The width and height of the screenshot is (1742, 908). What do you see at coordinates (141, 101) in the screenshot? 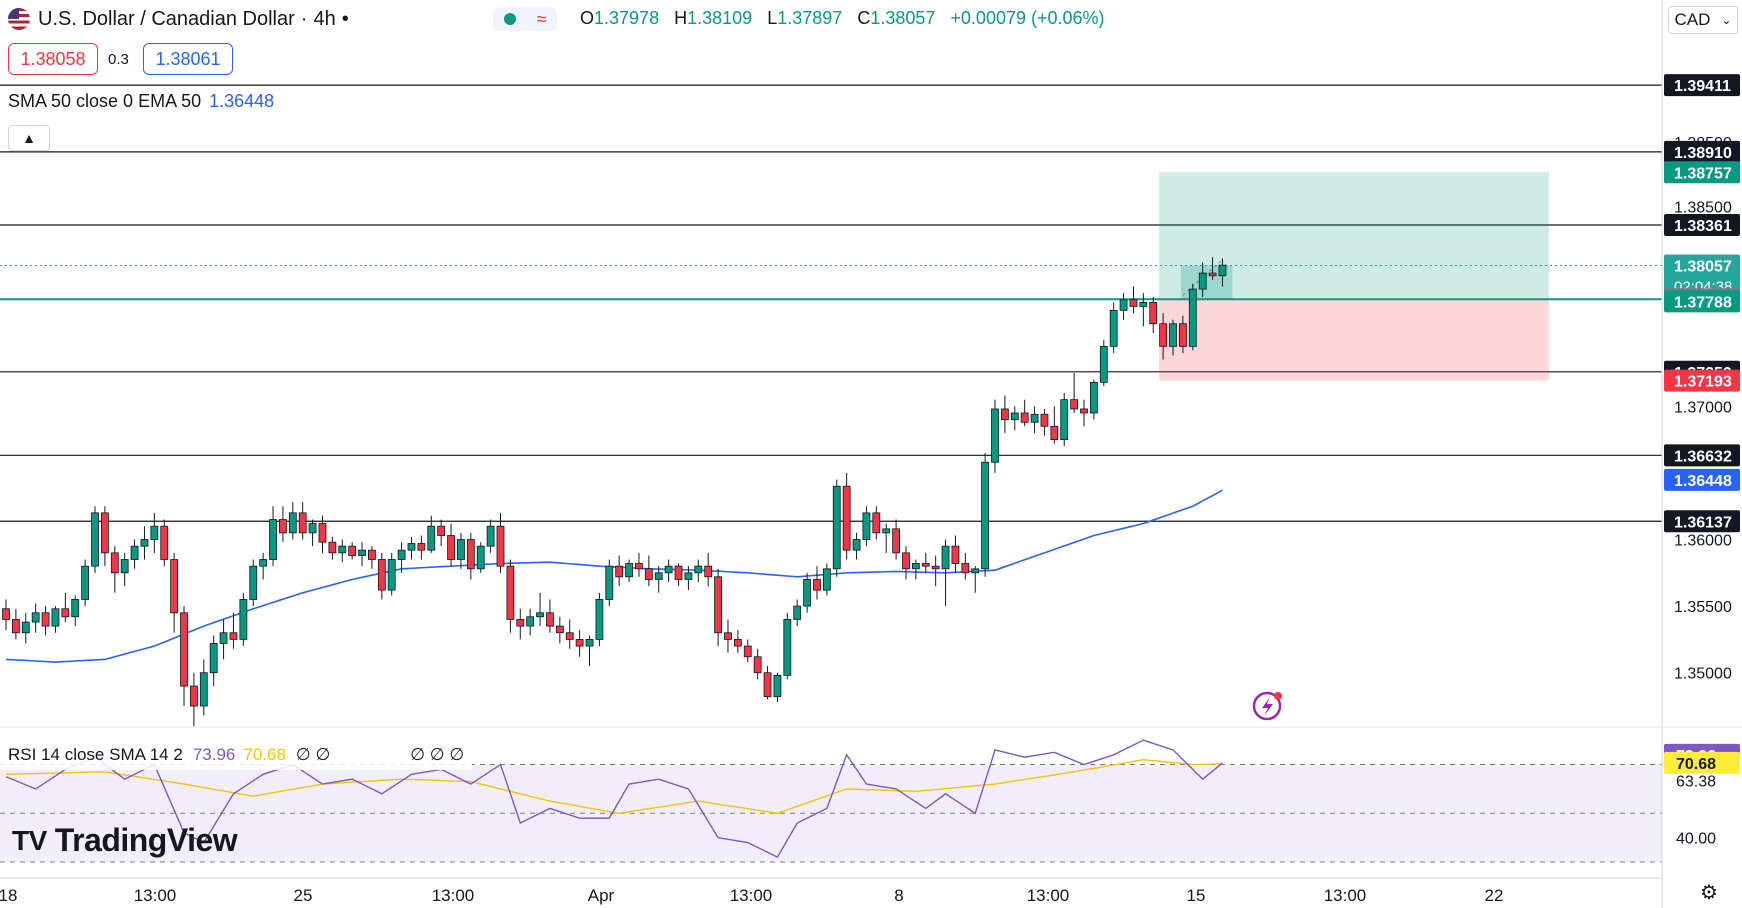
I see `indicator-legend: SMA 50 close 0 EMA 50 1.36448` at bounding box center [141, 101].